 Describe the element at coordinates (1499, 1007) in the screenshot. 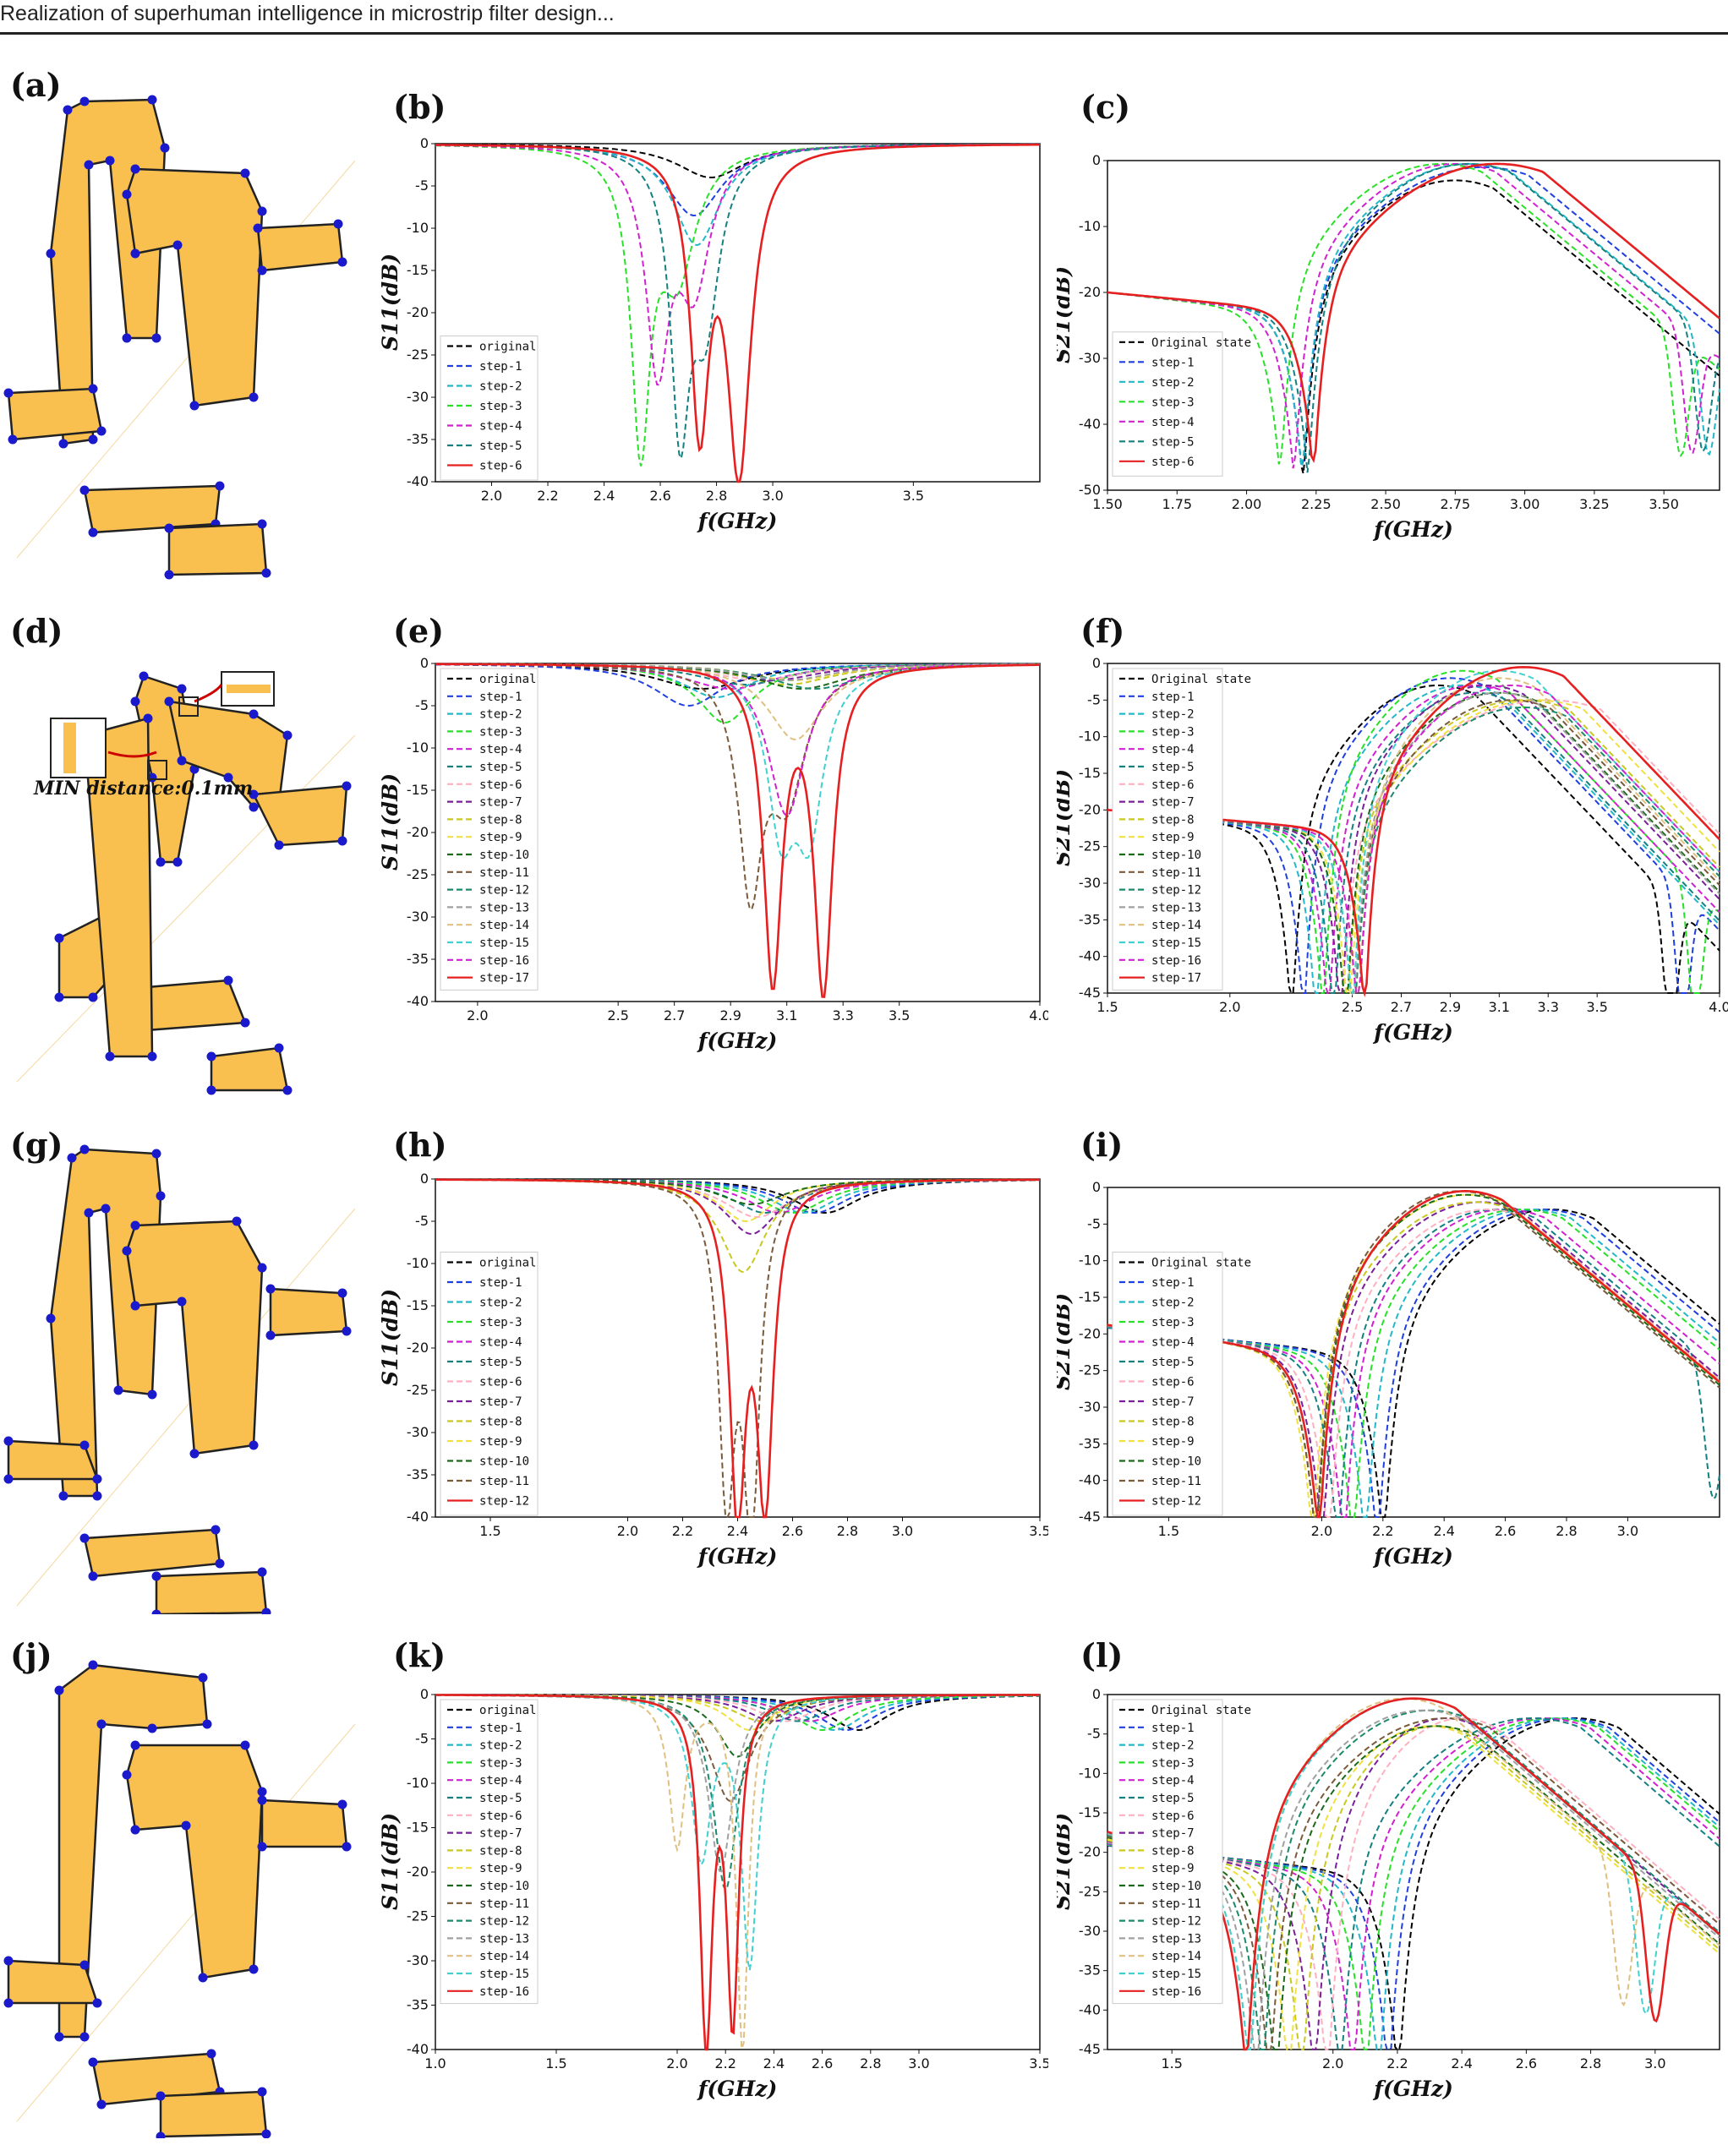

I see `x-tick-label: 3.1` at that location.